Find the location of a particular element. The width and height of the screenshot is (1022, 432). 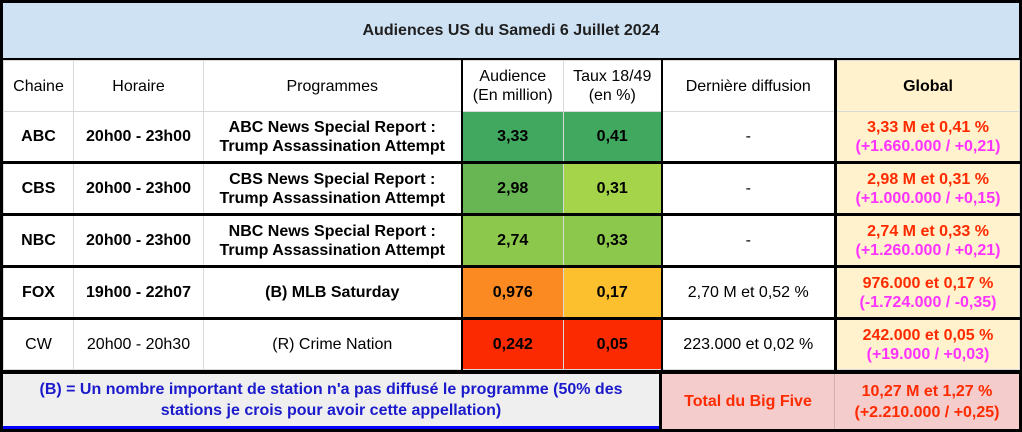

cell-audience: 2,74 is located at coordinates (512, 240).